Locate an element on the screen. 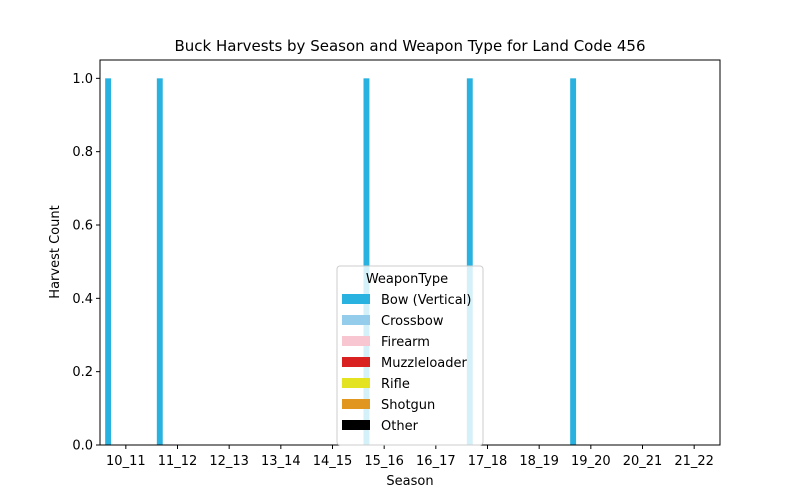  legend-label: Firearm is located at coordinates (405, 342).